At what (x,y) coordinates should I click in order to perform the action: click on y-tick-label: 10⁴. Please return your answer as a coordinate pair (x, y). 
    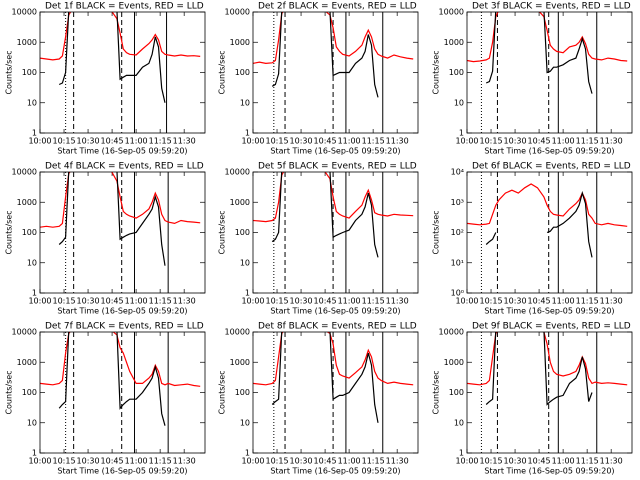
    Looking at the image, I should click on (457, 172).